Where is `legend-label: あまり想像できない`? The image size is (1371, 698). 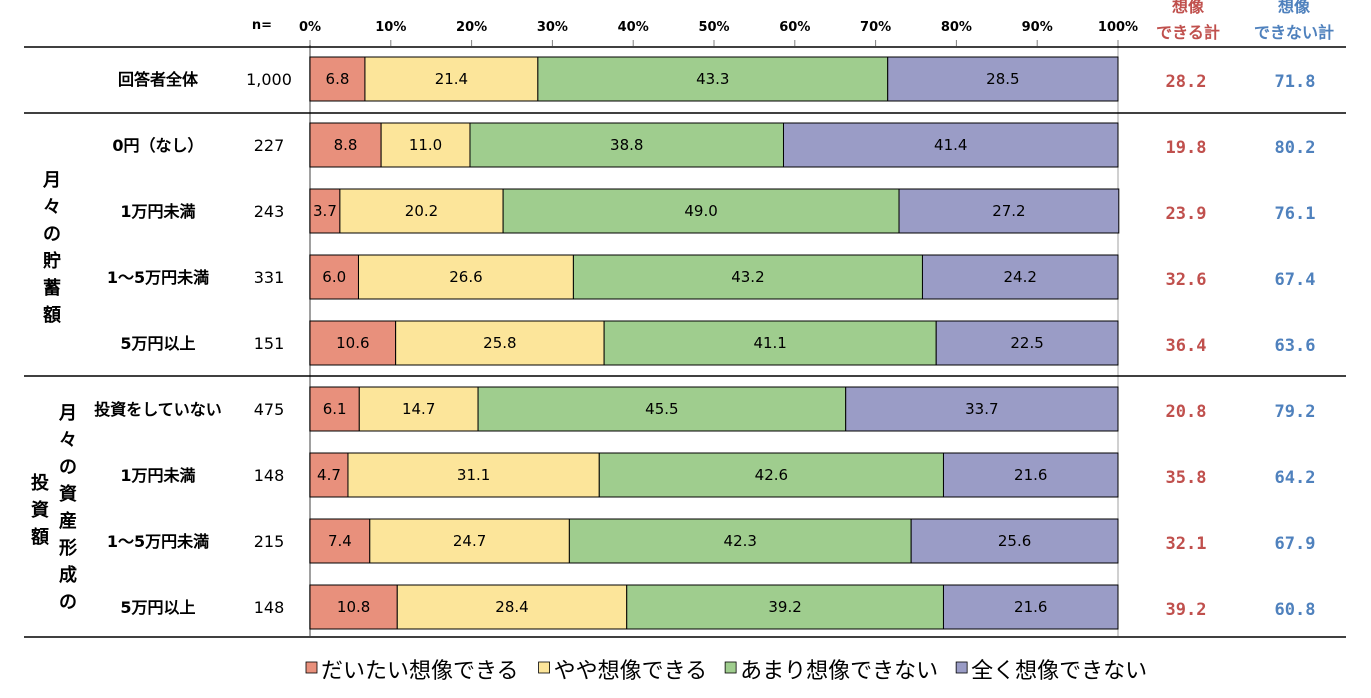
legend-label: あまり想像できない is located at coordinates (839, 671).